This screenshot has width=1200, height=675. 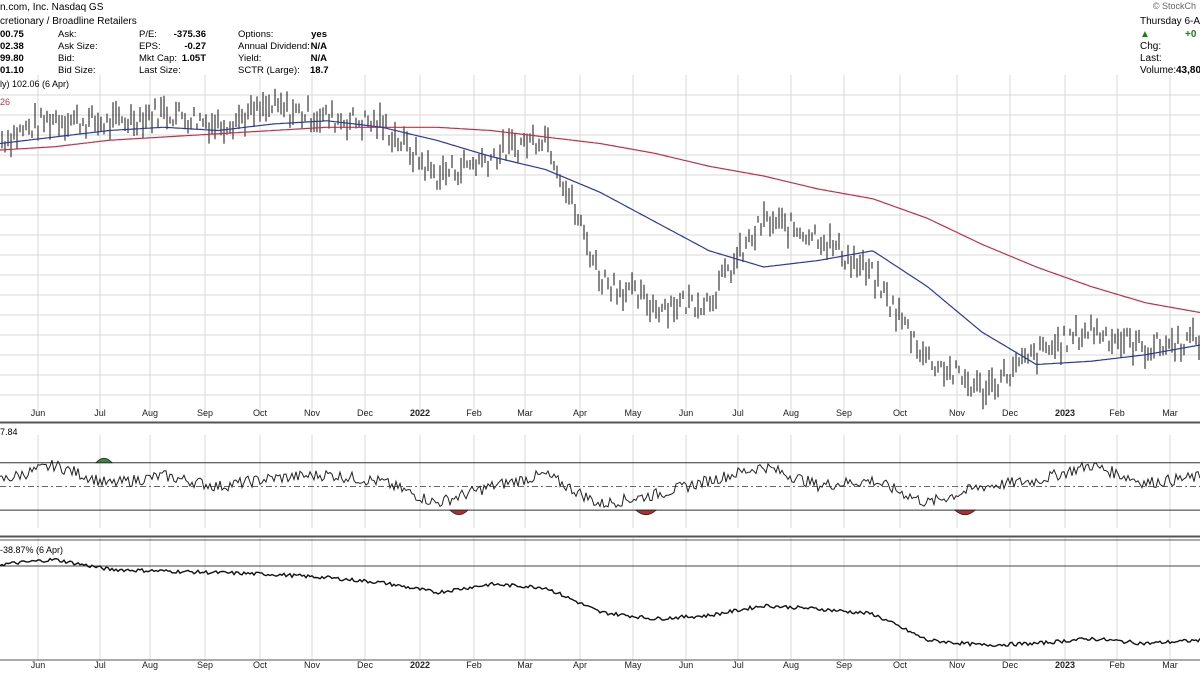 What do you see at coordinates (1151, 46) in the screenshot?
I see `chg-label: Chg:` at bounding box center [1151, 46].